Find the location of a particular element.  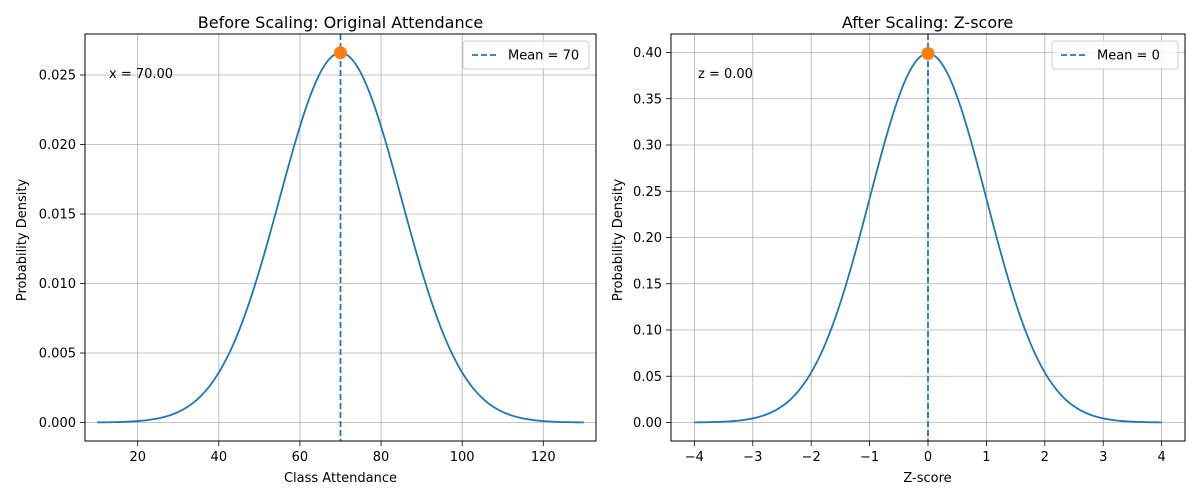

x-axis-label: Class Attendance is located at coordinates (340, 478).